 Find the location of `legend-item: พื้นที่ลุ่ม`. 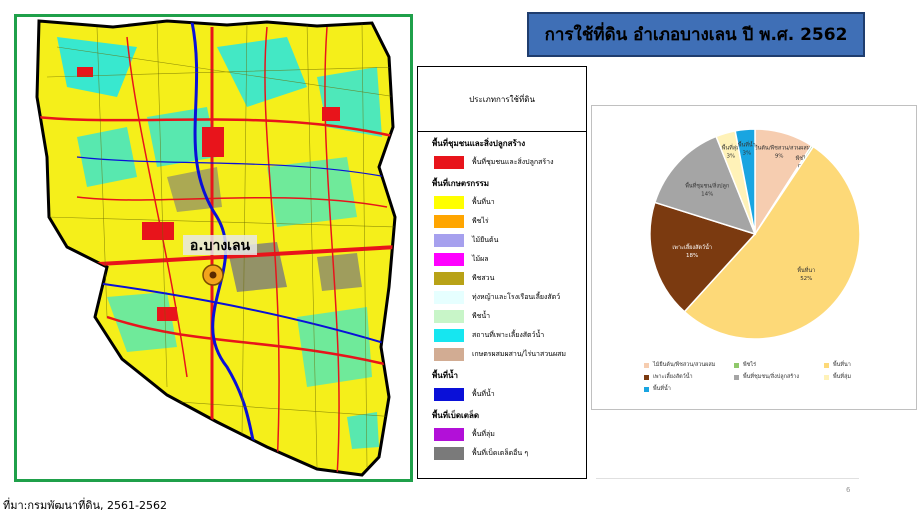

legend-item: พื้นที่ลุ่ม is located at coordinates (510, 434).